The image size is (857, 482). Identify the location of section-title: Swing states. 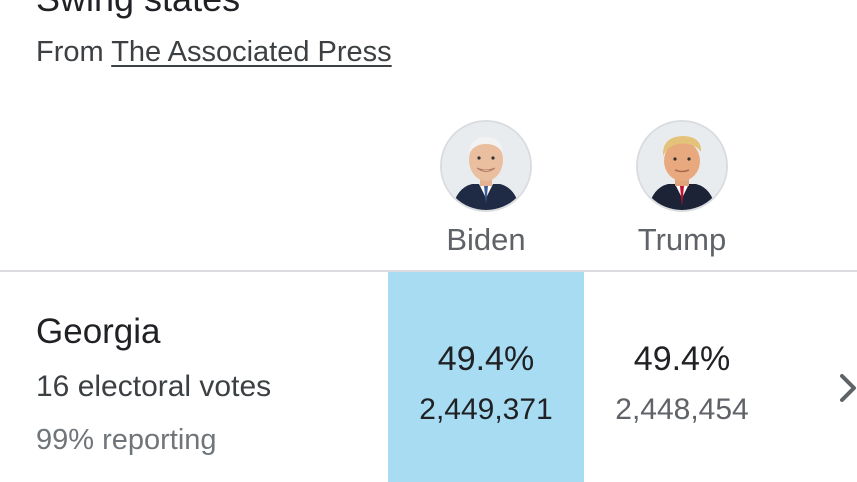
(138, 10).